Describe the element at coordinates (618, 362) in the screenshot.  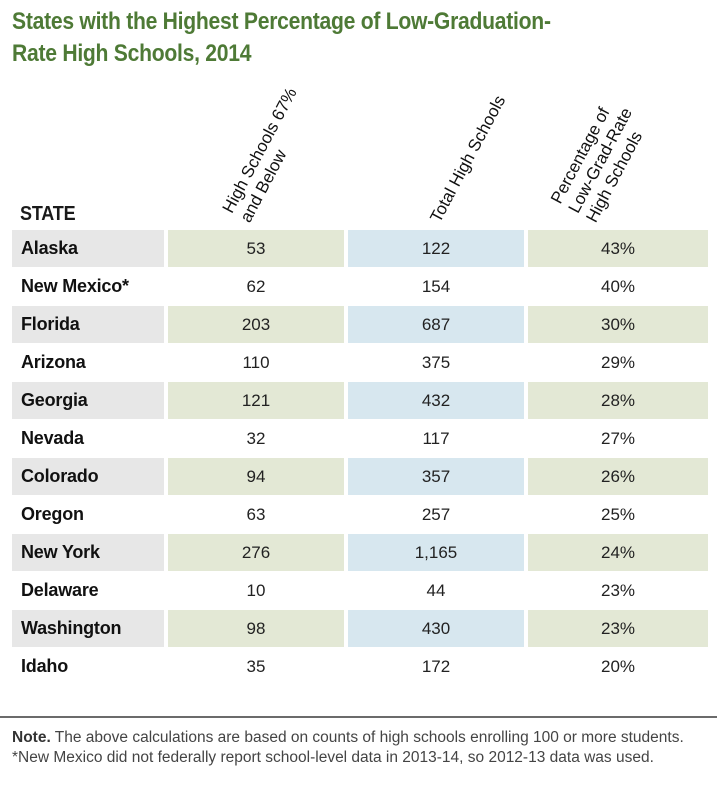
I see `percentage-cell: 29%` at that location.